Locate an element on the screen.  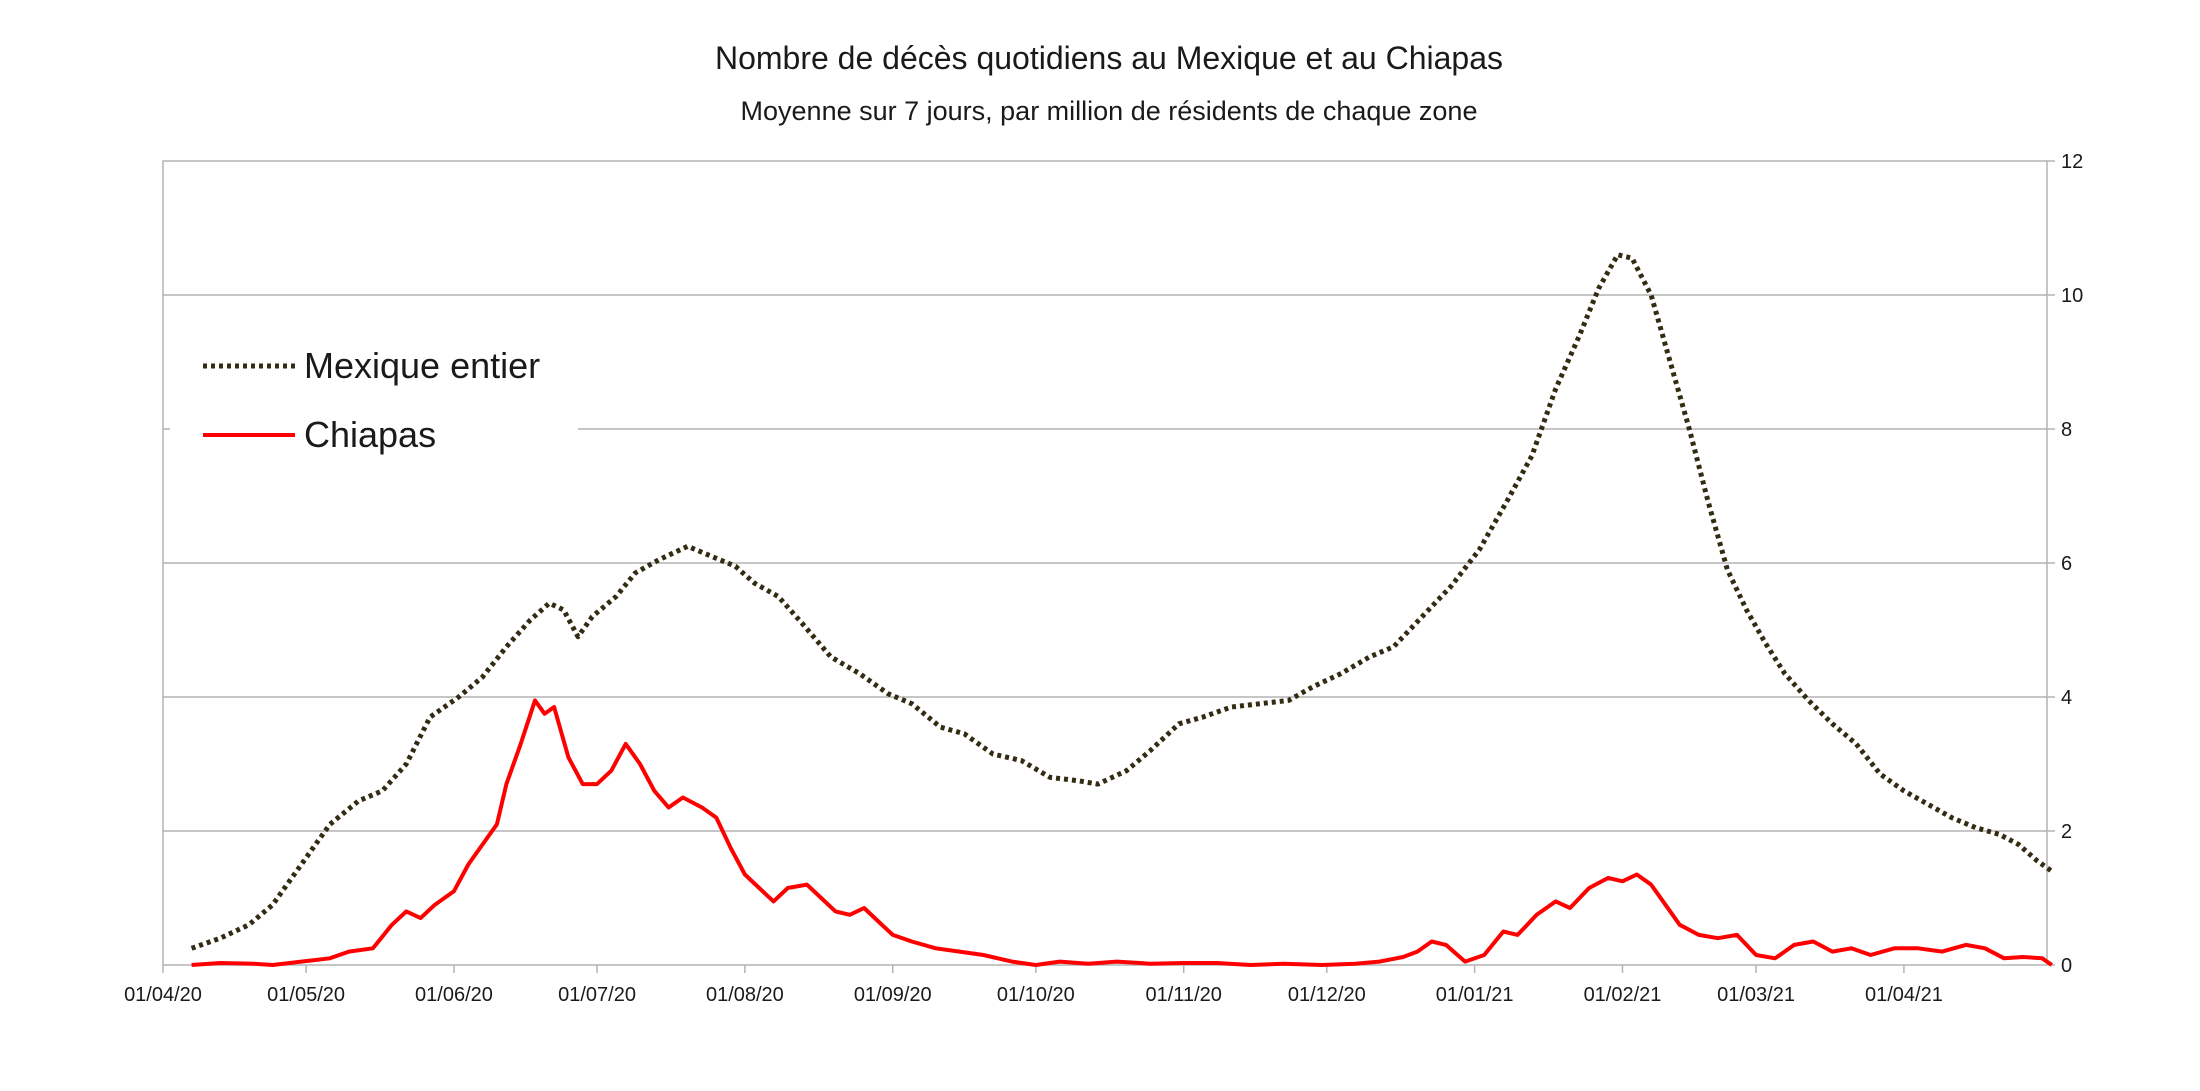
x-tick-label: 01/12/20 is located at coordinates (1327, 995).